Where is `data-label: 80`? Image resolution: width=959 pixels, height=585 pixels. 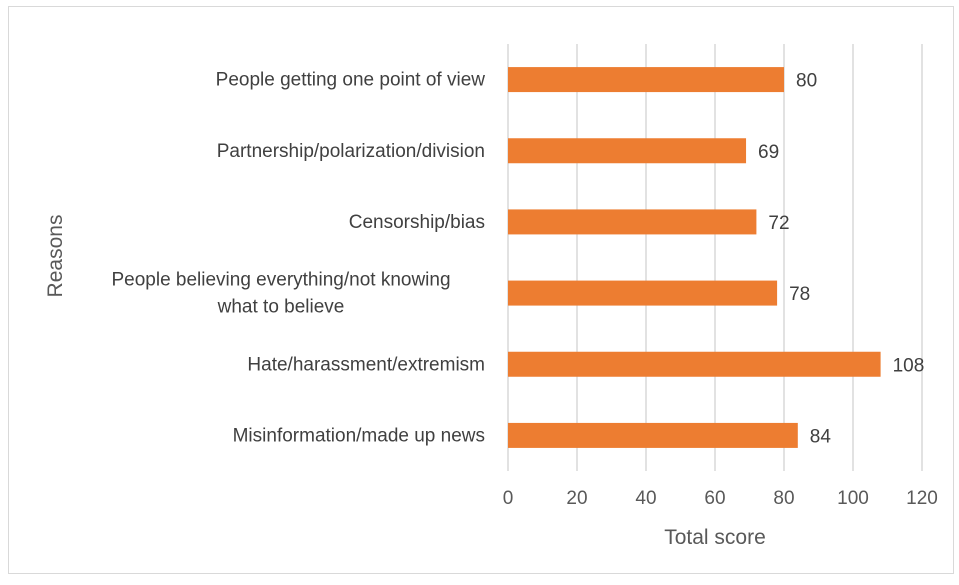 data-label: 80 is located at coordinates (806, 81).